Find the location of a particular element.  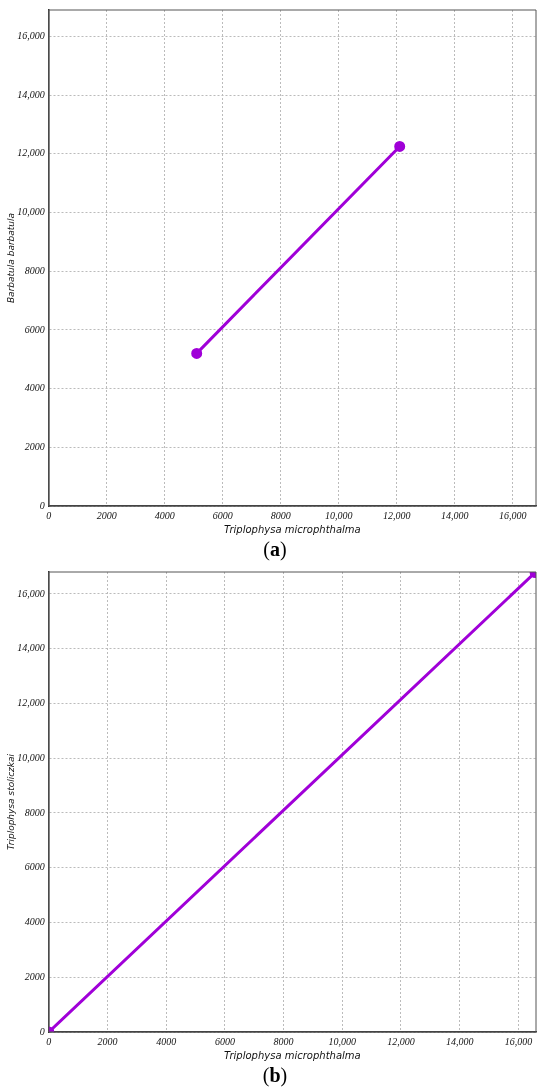

y-axis-title: Triplophysa stoliczkai is located at coordinates (10, 802).